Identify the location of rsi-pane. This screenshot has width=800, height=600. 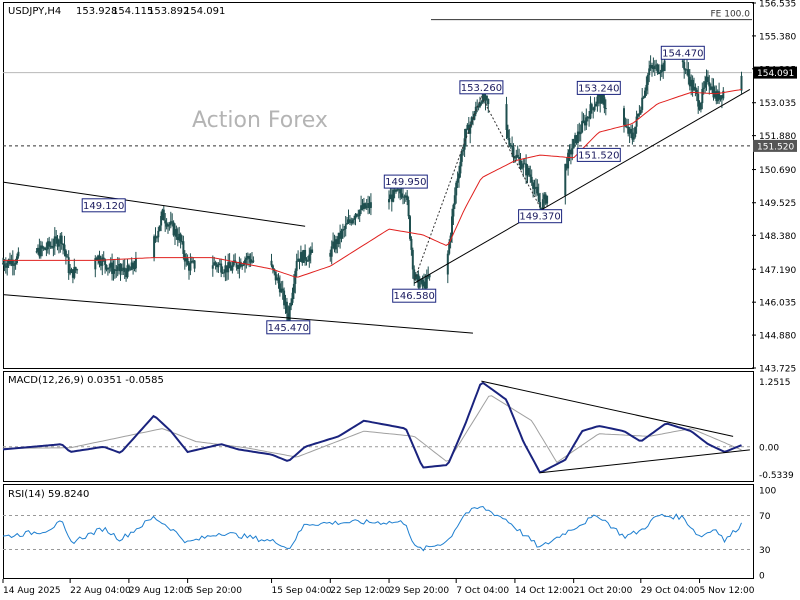
(378, 531).